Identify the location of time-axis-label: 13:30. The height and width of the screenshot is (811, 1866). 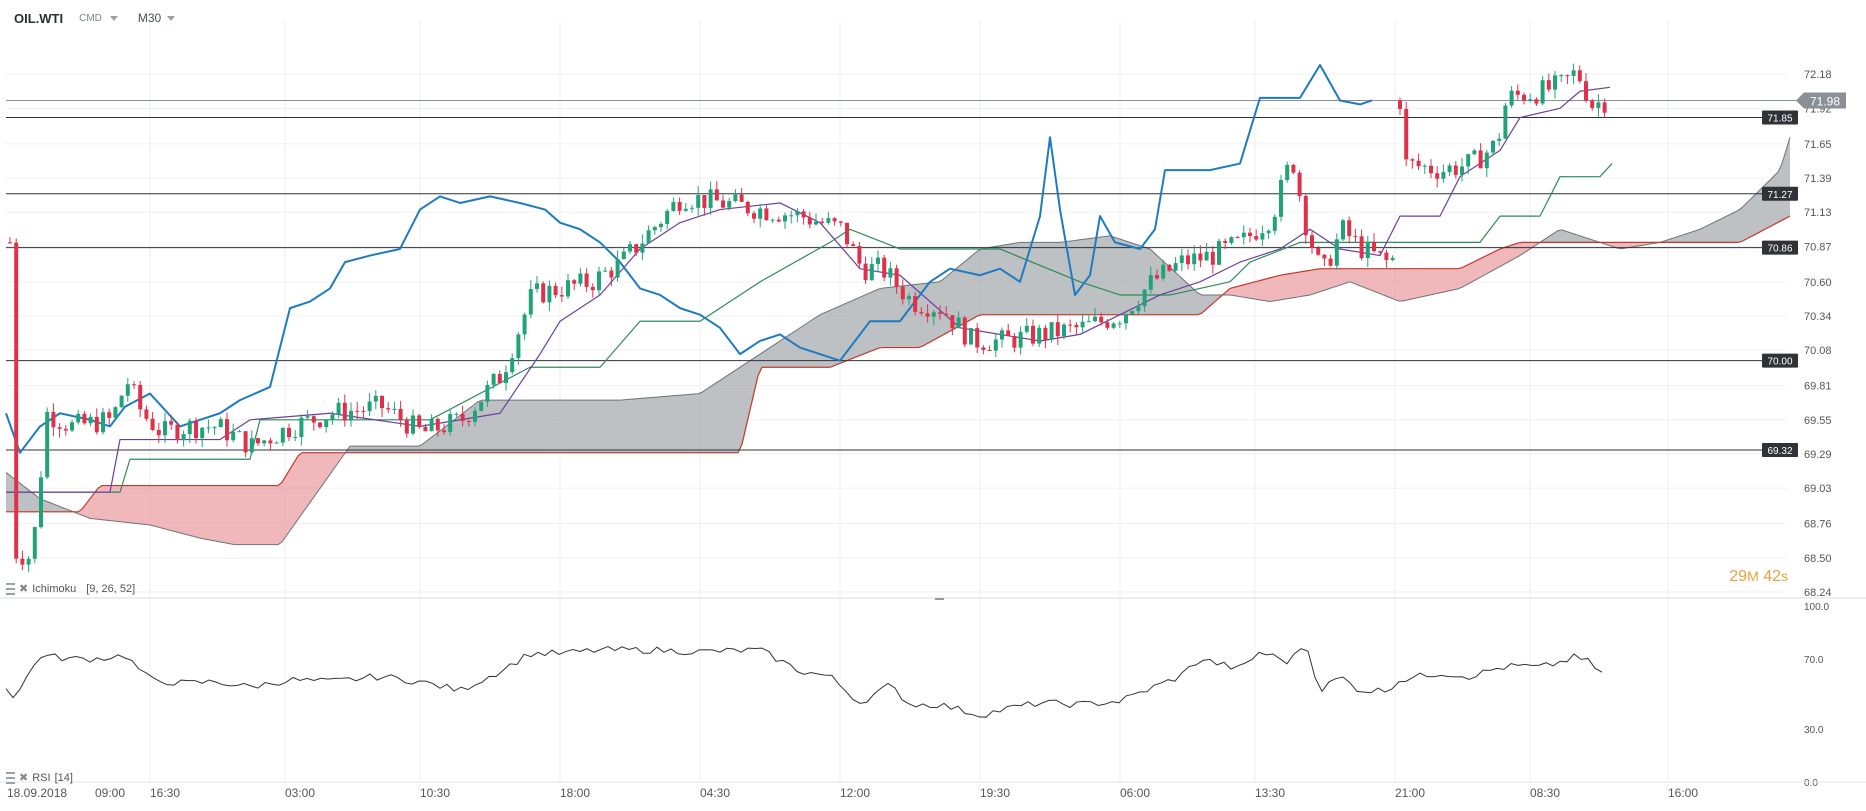
(1270, 793).